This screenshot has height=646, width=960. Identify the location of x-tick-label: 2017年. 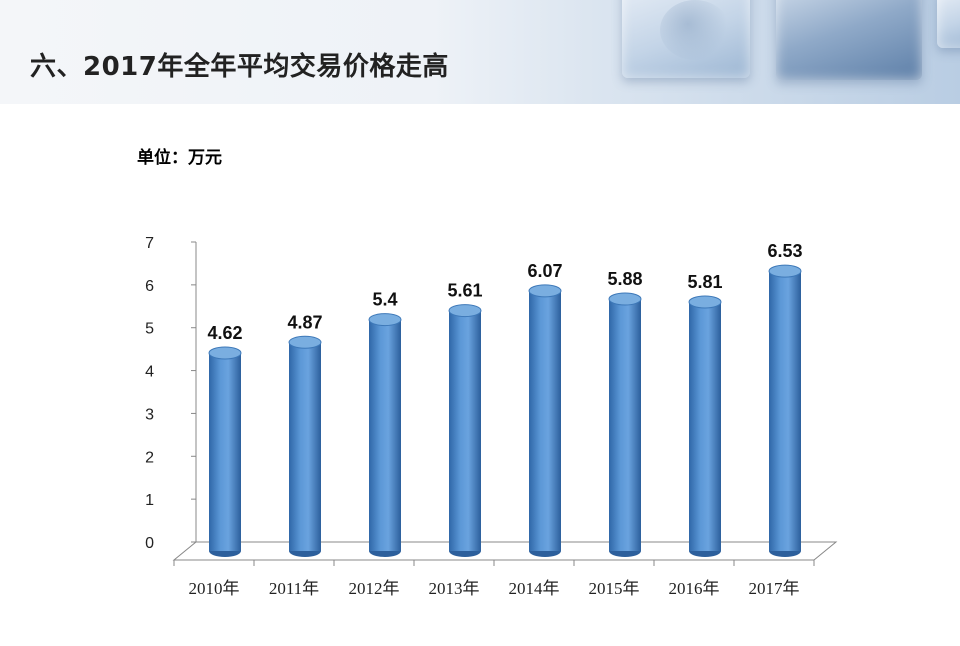
(774, 588).